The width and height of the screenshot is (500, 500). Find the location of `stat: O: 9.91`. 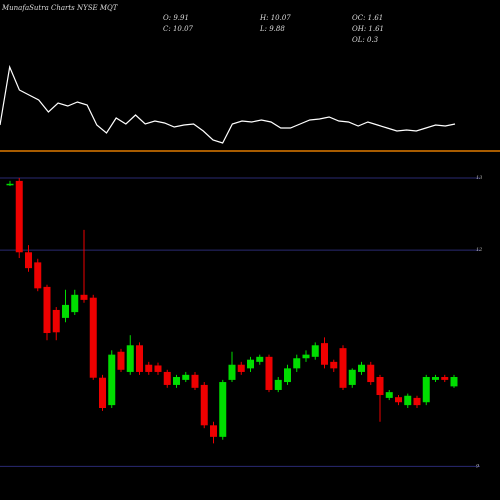

stat: O: 9.91 is located at coordinates (176, 18).